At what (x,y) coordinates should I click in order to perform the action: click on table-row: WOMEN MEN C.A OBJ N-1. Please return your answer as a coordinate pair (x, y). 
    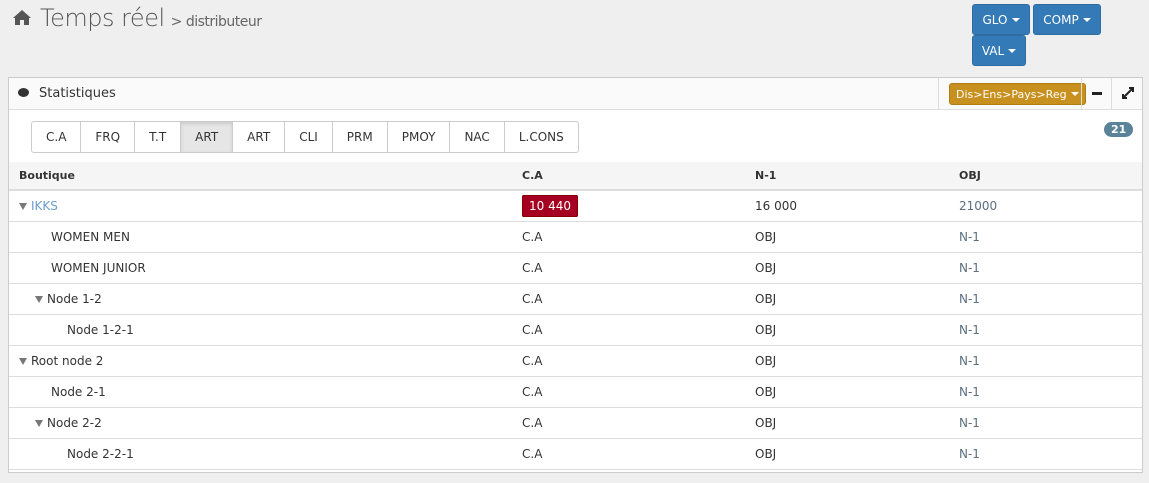
    Looking at the image, I should click on (575, 237).